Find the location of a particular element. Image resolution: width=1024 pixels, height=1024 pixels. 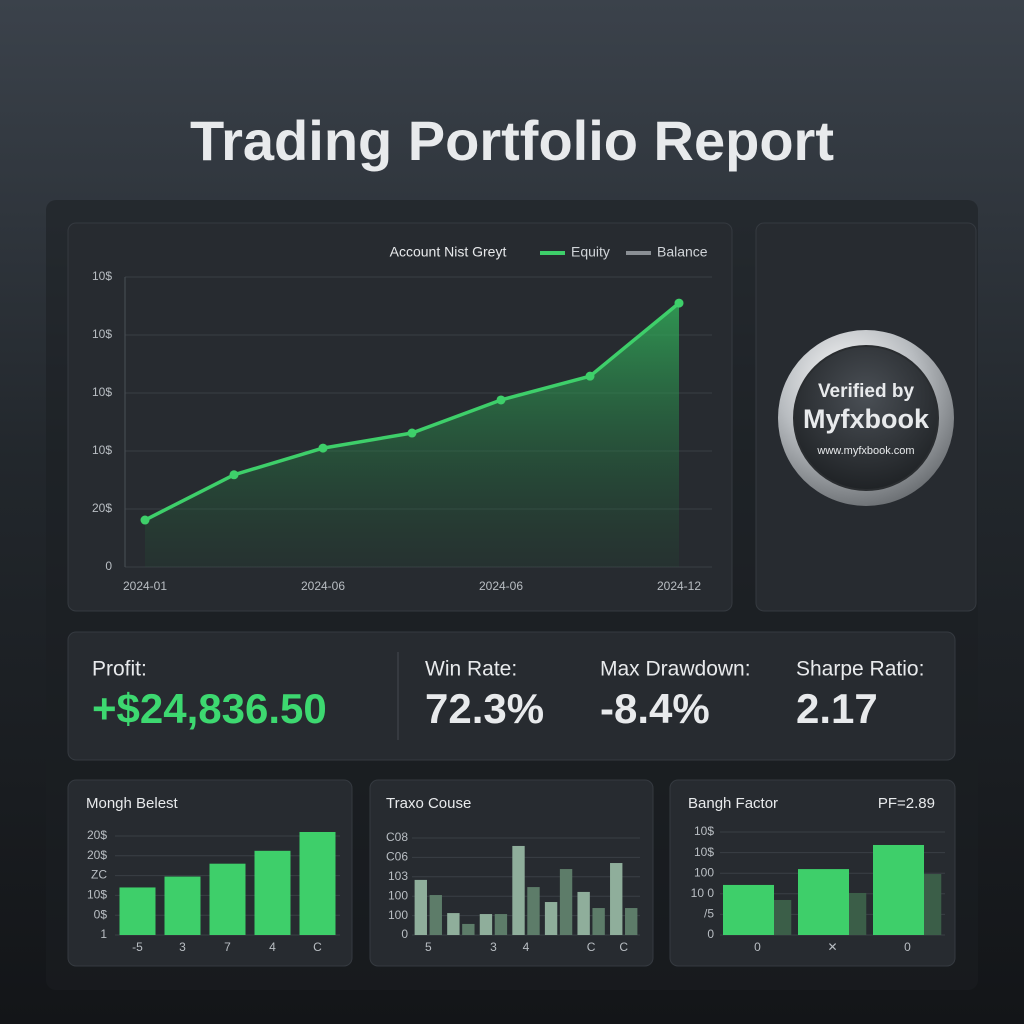

legend-label: Equity is located at coordinates (590, 252).